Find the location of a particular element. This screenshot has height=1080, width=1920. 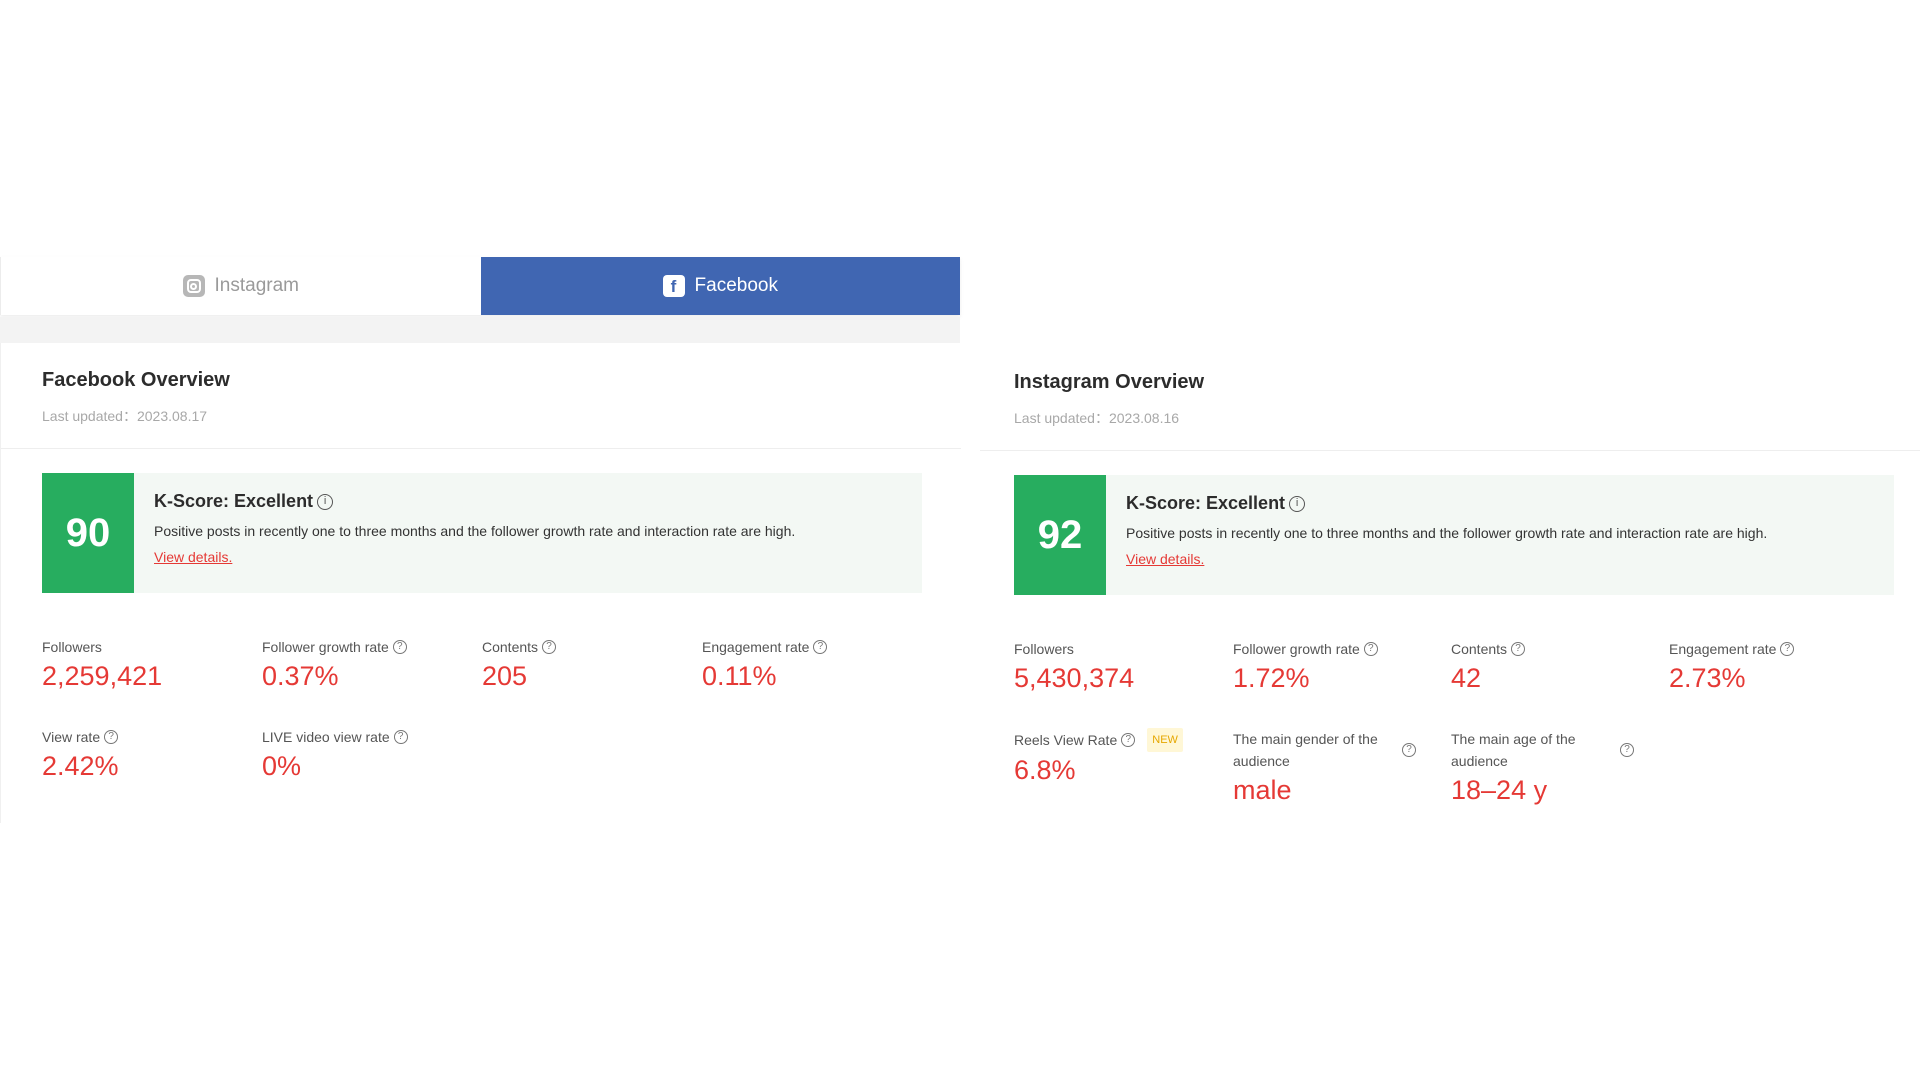

metric-label: The main age of the audience is located at coordinates (1513, 750).